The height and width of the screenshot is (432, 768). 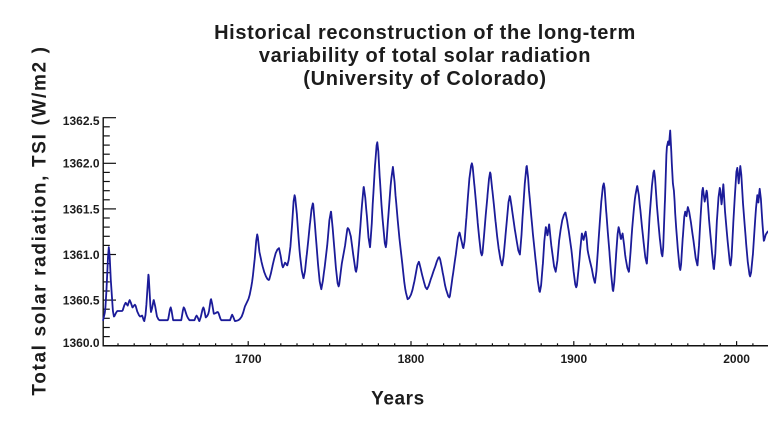 What do you see at coordinates (81, 301) in the screenshot?
I see `svg-text: 1360.5` at bounding box center [81, 301].